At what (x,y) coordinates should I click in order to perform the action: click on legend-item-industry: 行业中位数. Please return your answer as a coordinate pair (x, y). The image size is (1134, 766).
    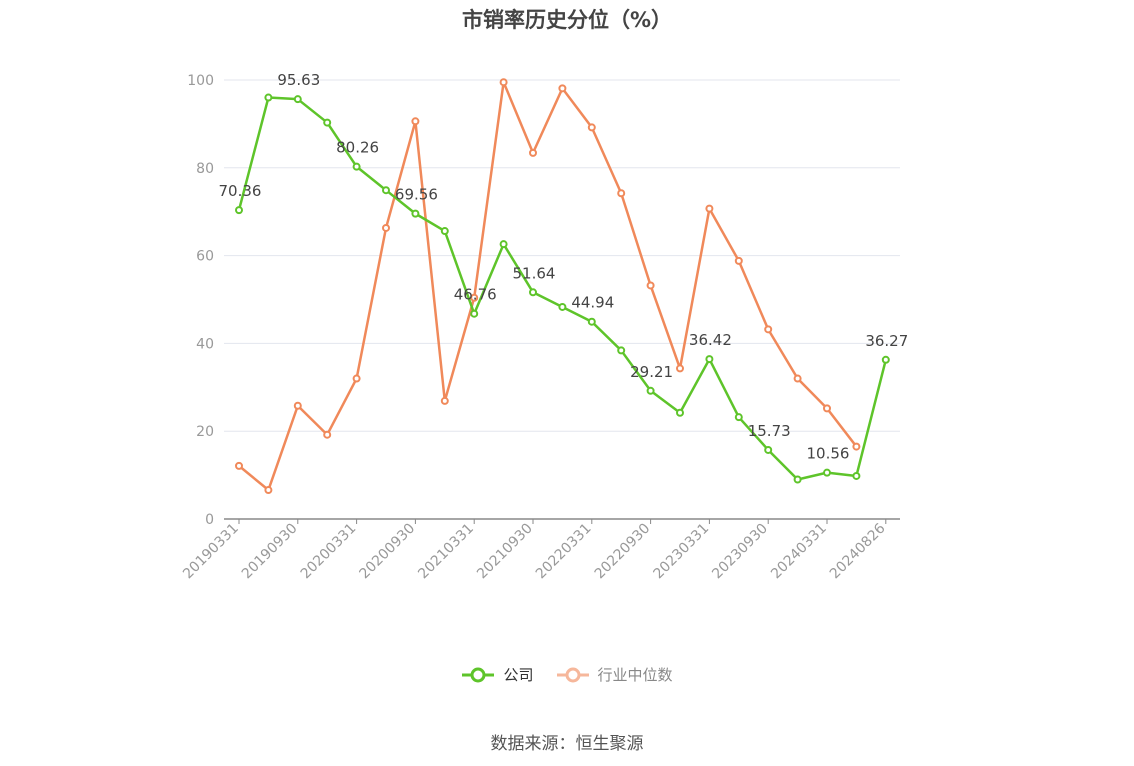
    Looking at the image, I should click on (614, 674).